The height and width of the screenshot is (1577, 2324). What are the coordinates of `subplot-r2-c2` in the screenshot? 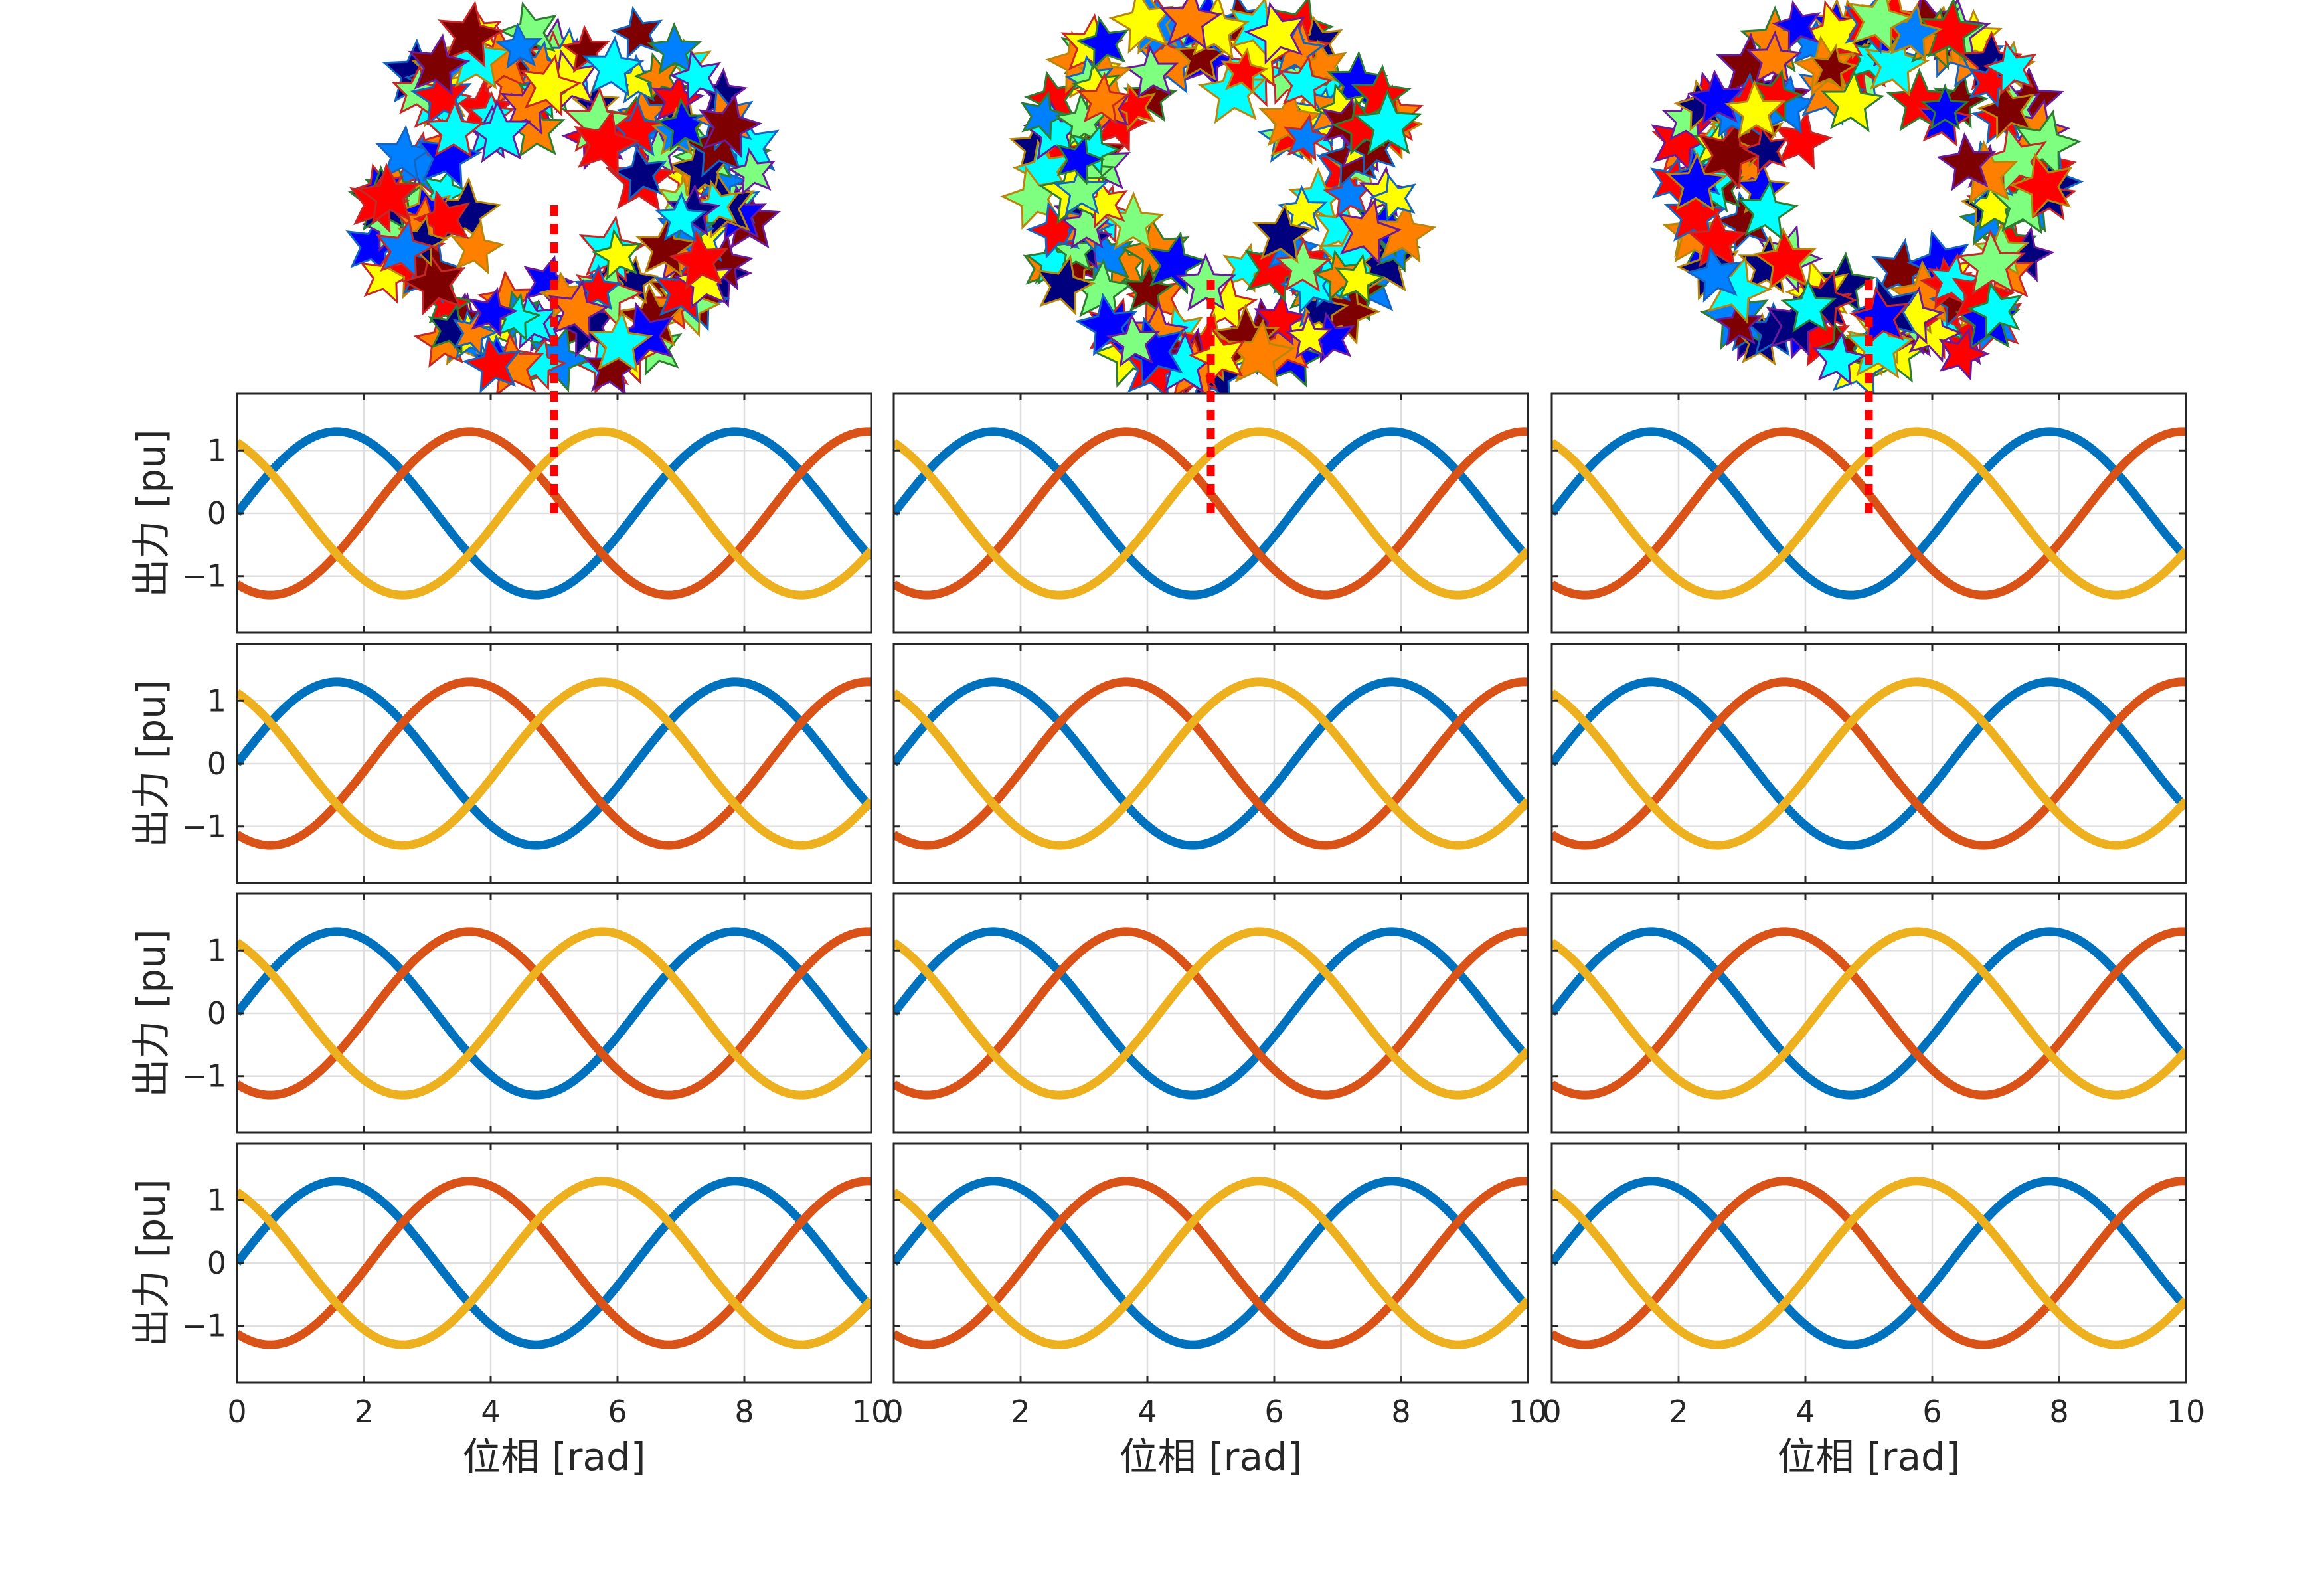 It's located at (1869, 1013).